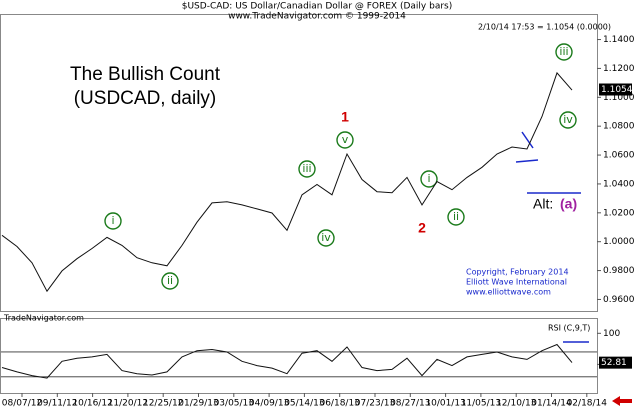 The image size is (635, 410). Describe the element at coordinates (544, 27) in the screenshot. I see `quote: 2/10/14 17:53 = 1.1054 (0.0000)` at that location.